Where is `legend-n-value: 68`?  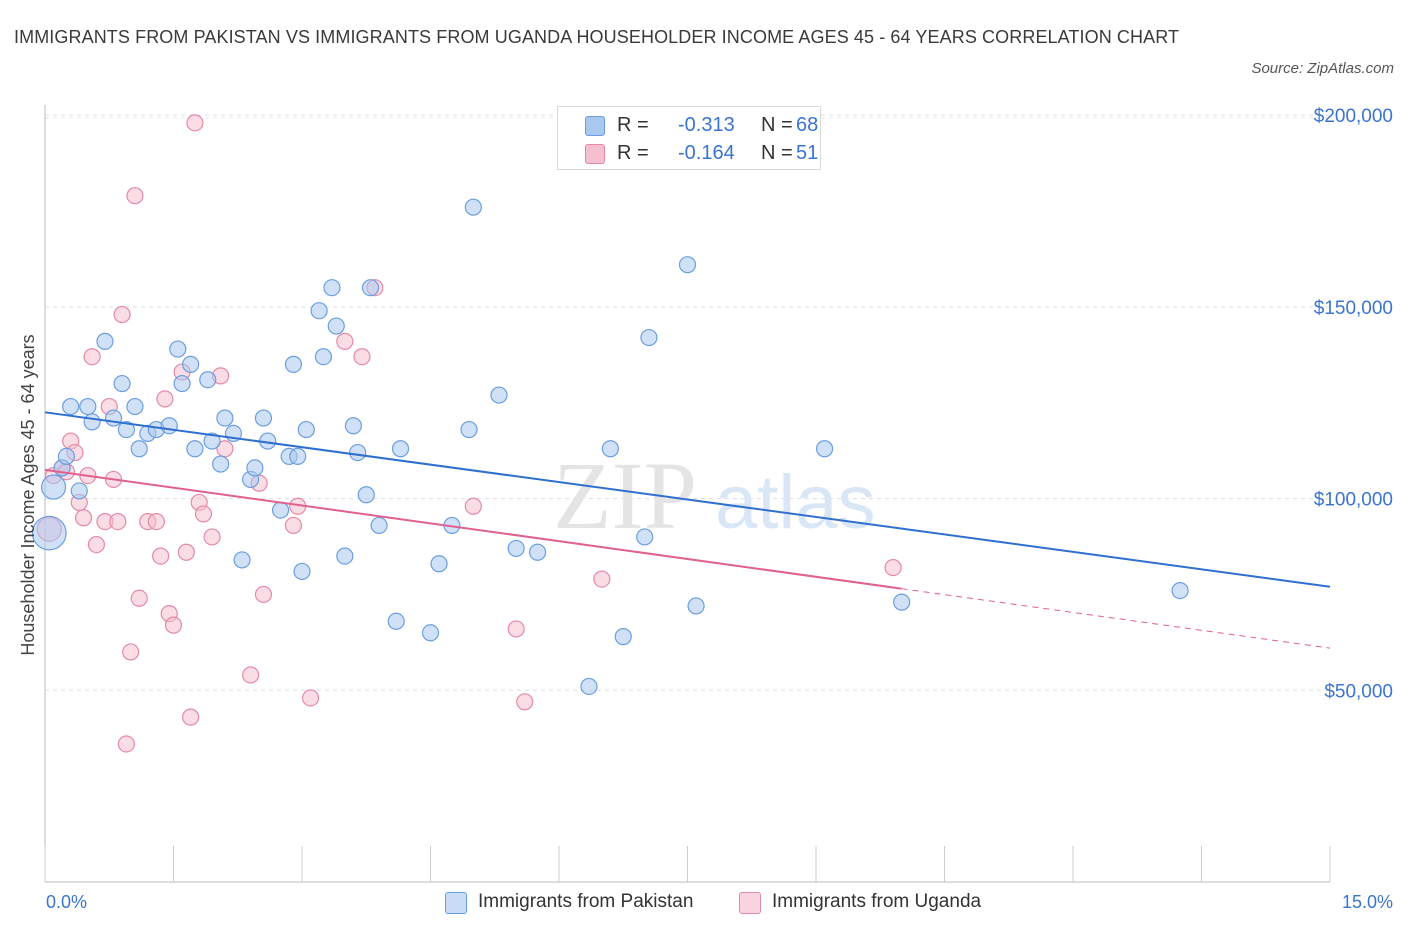 legend-n-value: 68 is located at coordinates (807, 125).